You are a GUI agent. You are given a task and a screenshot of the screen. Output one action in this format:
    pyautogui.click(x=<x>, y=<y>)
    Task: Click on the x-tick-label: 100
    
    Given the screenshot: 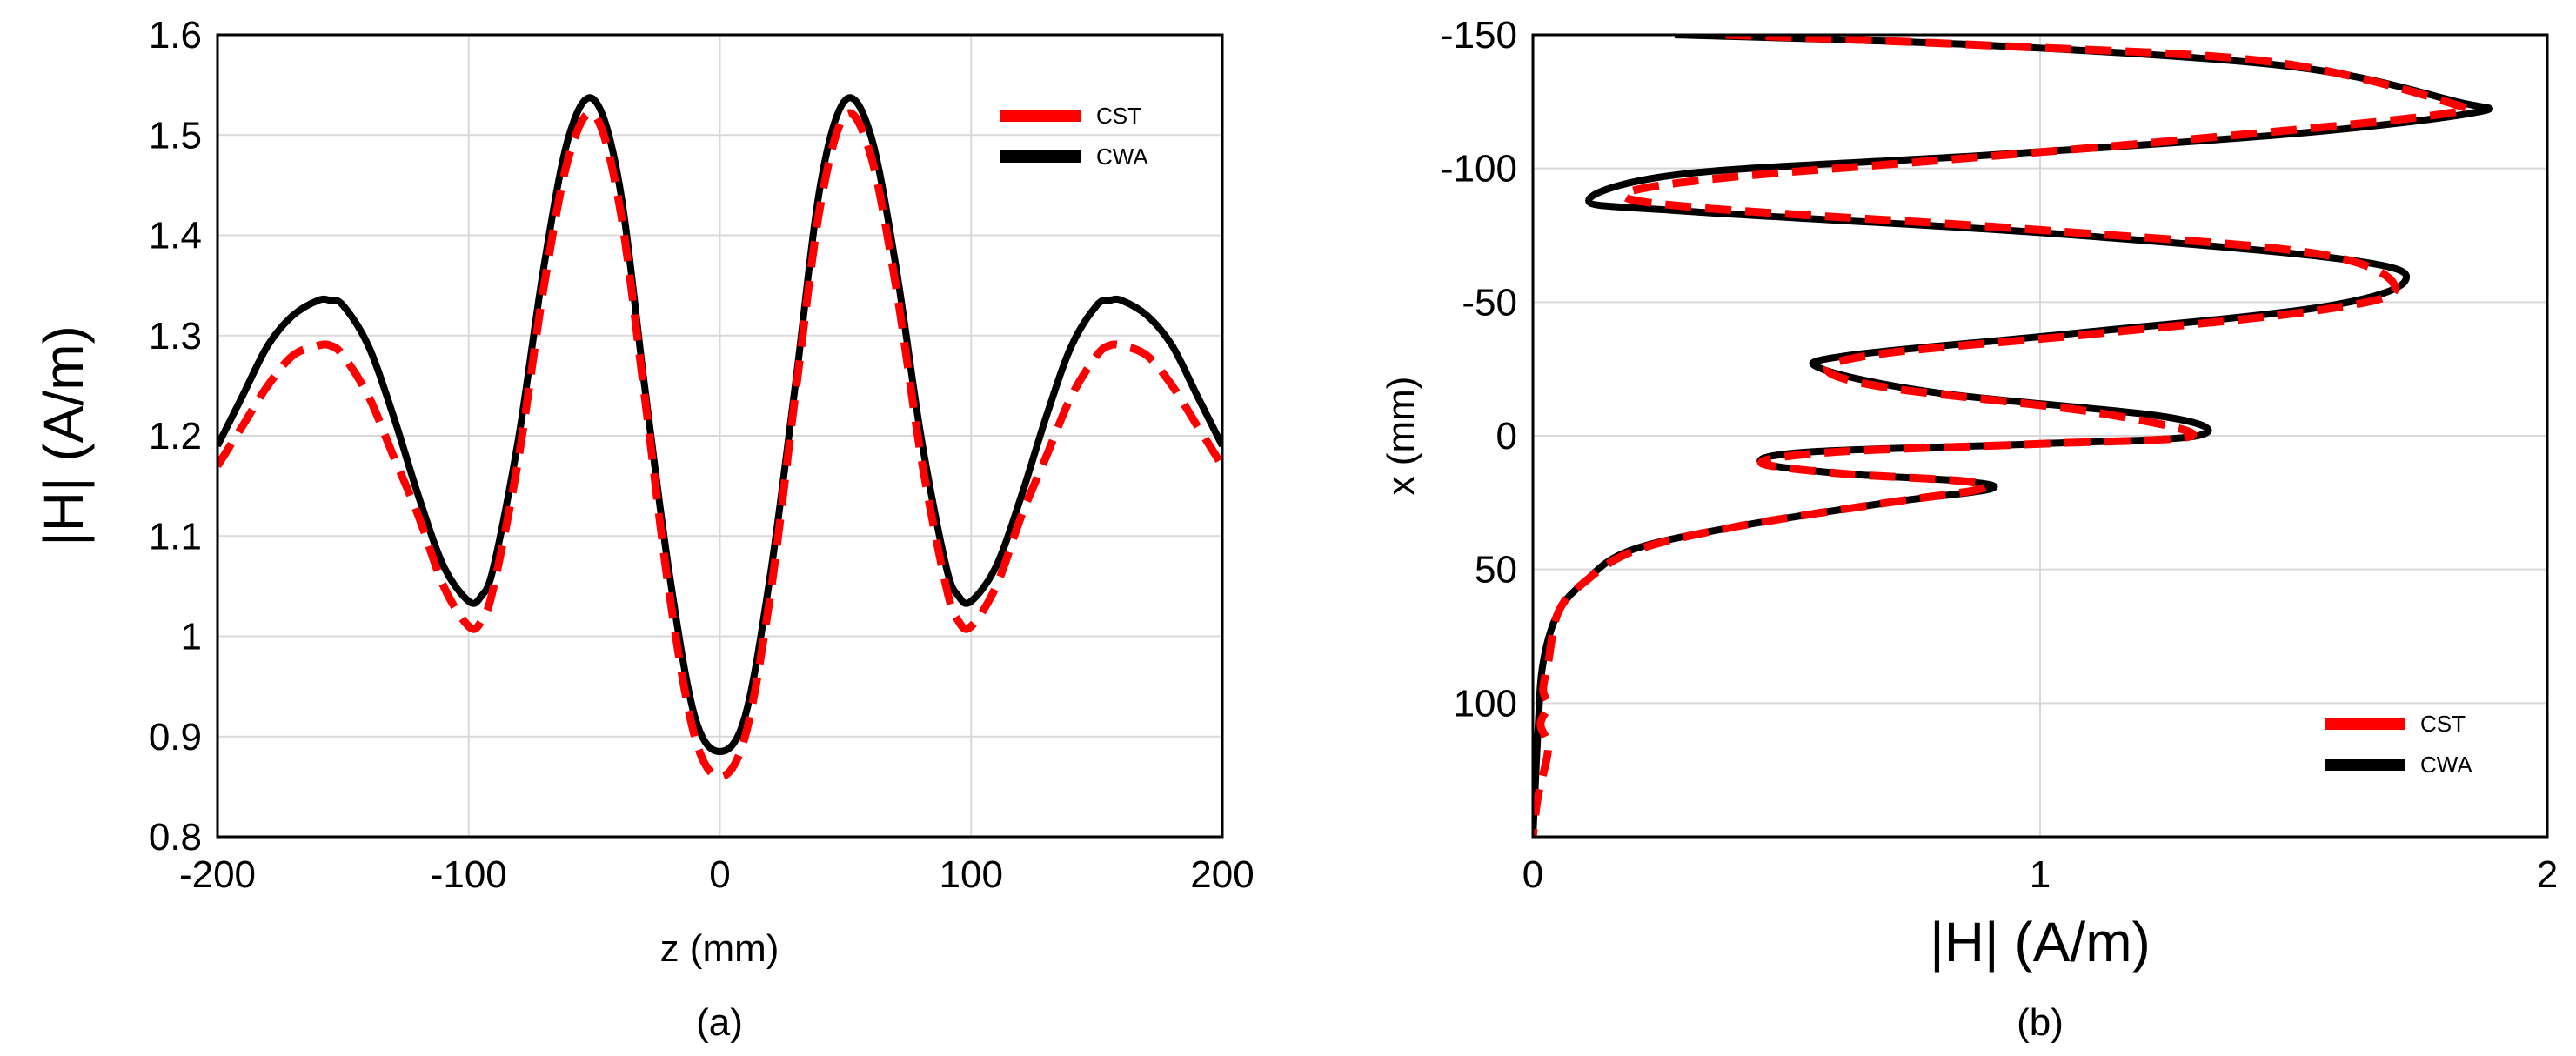 What is the action you would take?
    pyautogui.click(x=972, y=874)
    